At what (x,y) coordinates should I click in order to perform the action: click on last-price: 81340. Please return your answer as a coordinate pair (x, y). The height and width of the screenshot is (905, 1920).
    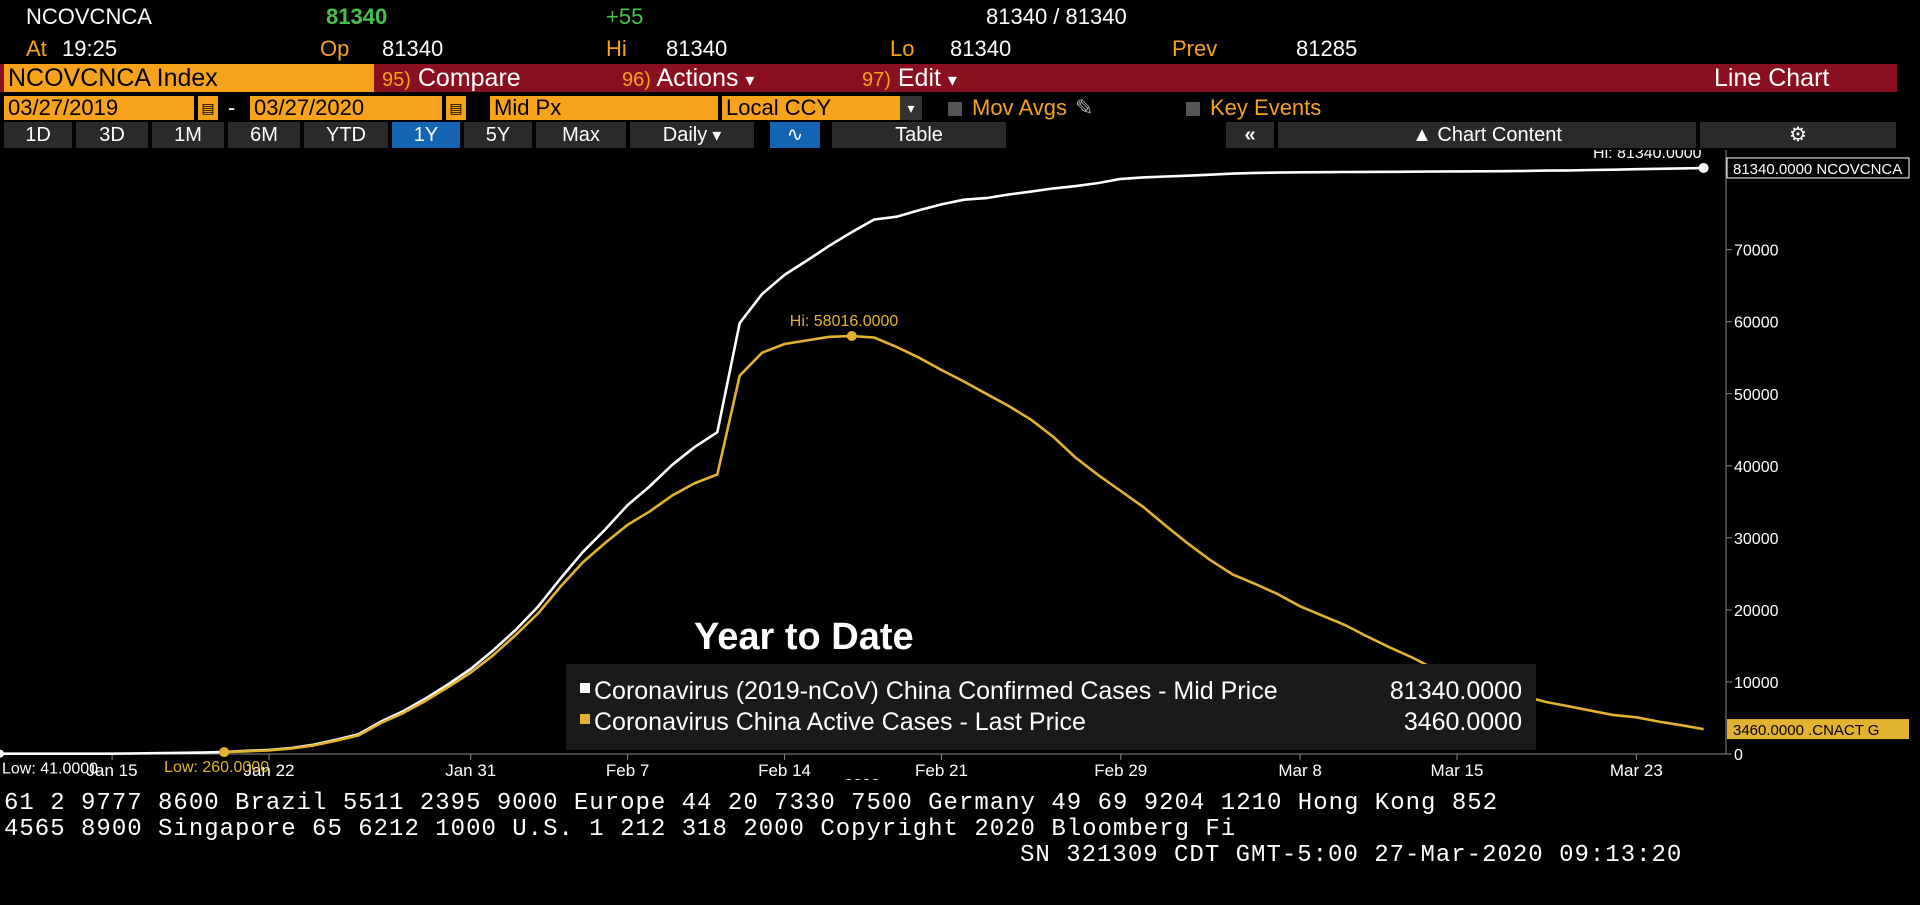
    Looking at the image, I should click on (357, 16).